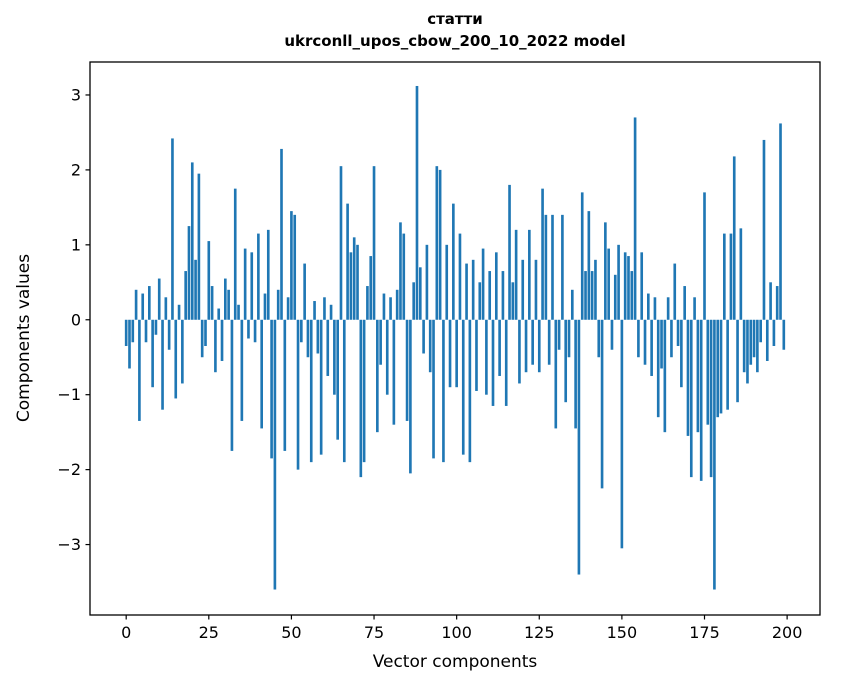 This screenshot has width=847, height=696. I want to click on x-tick-label: 25, so click(209, 632).